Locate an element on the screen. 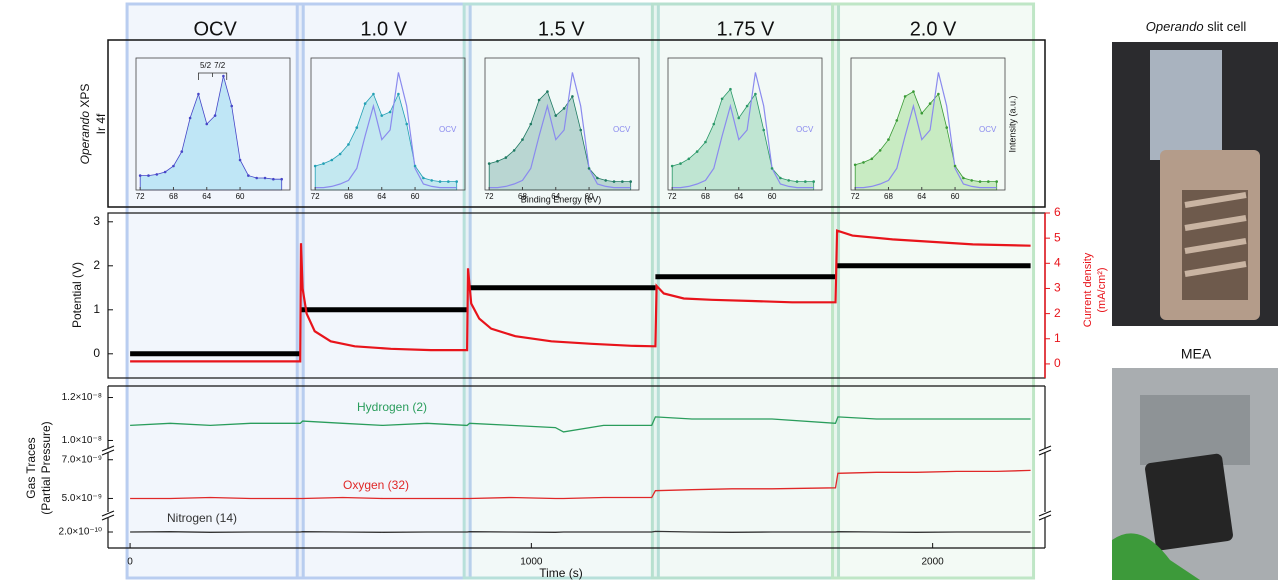  annotation: 7/2 is located at coordinates (220, 65).